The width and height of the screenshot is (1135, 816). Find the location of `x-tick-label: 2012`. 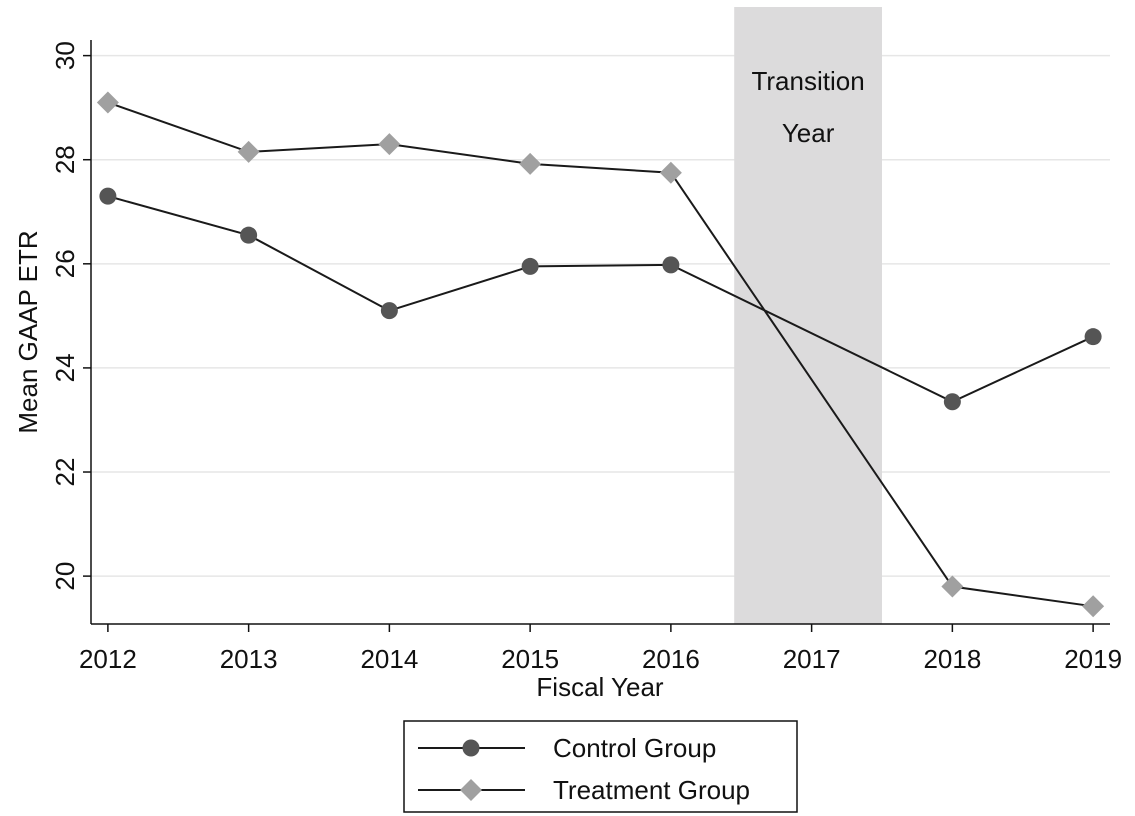

x-tick-label: 2012 is located at coordinates (108, 659).